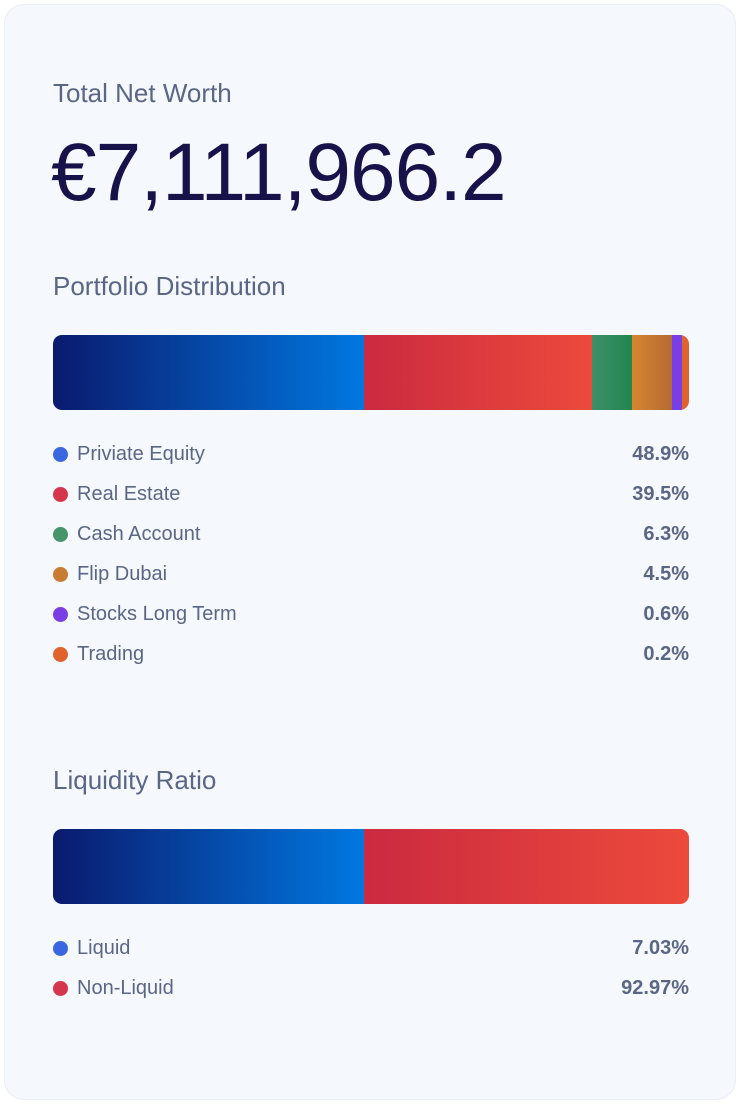  Describe the element at coordinates (208, 372) in the screenshot. I see `bar-segment-priviate-equity` at that location.